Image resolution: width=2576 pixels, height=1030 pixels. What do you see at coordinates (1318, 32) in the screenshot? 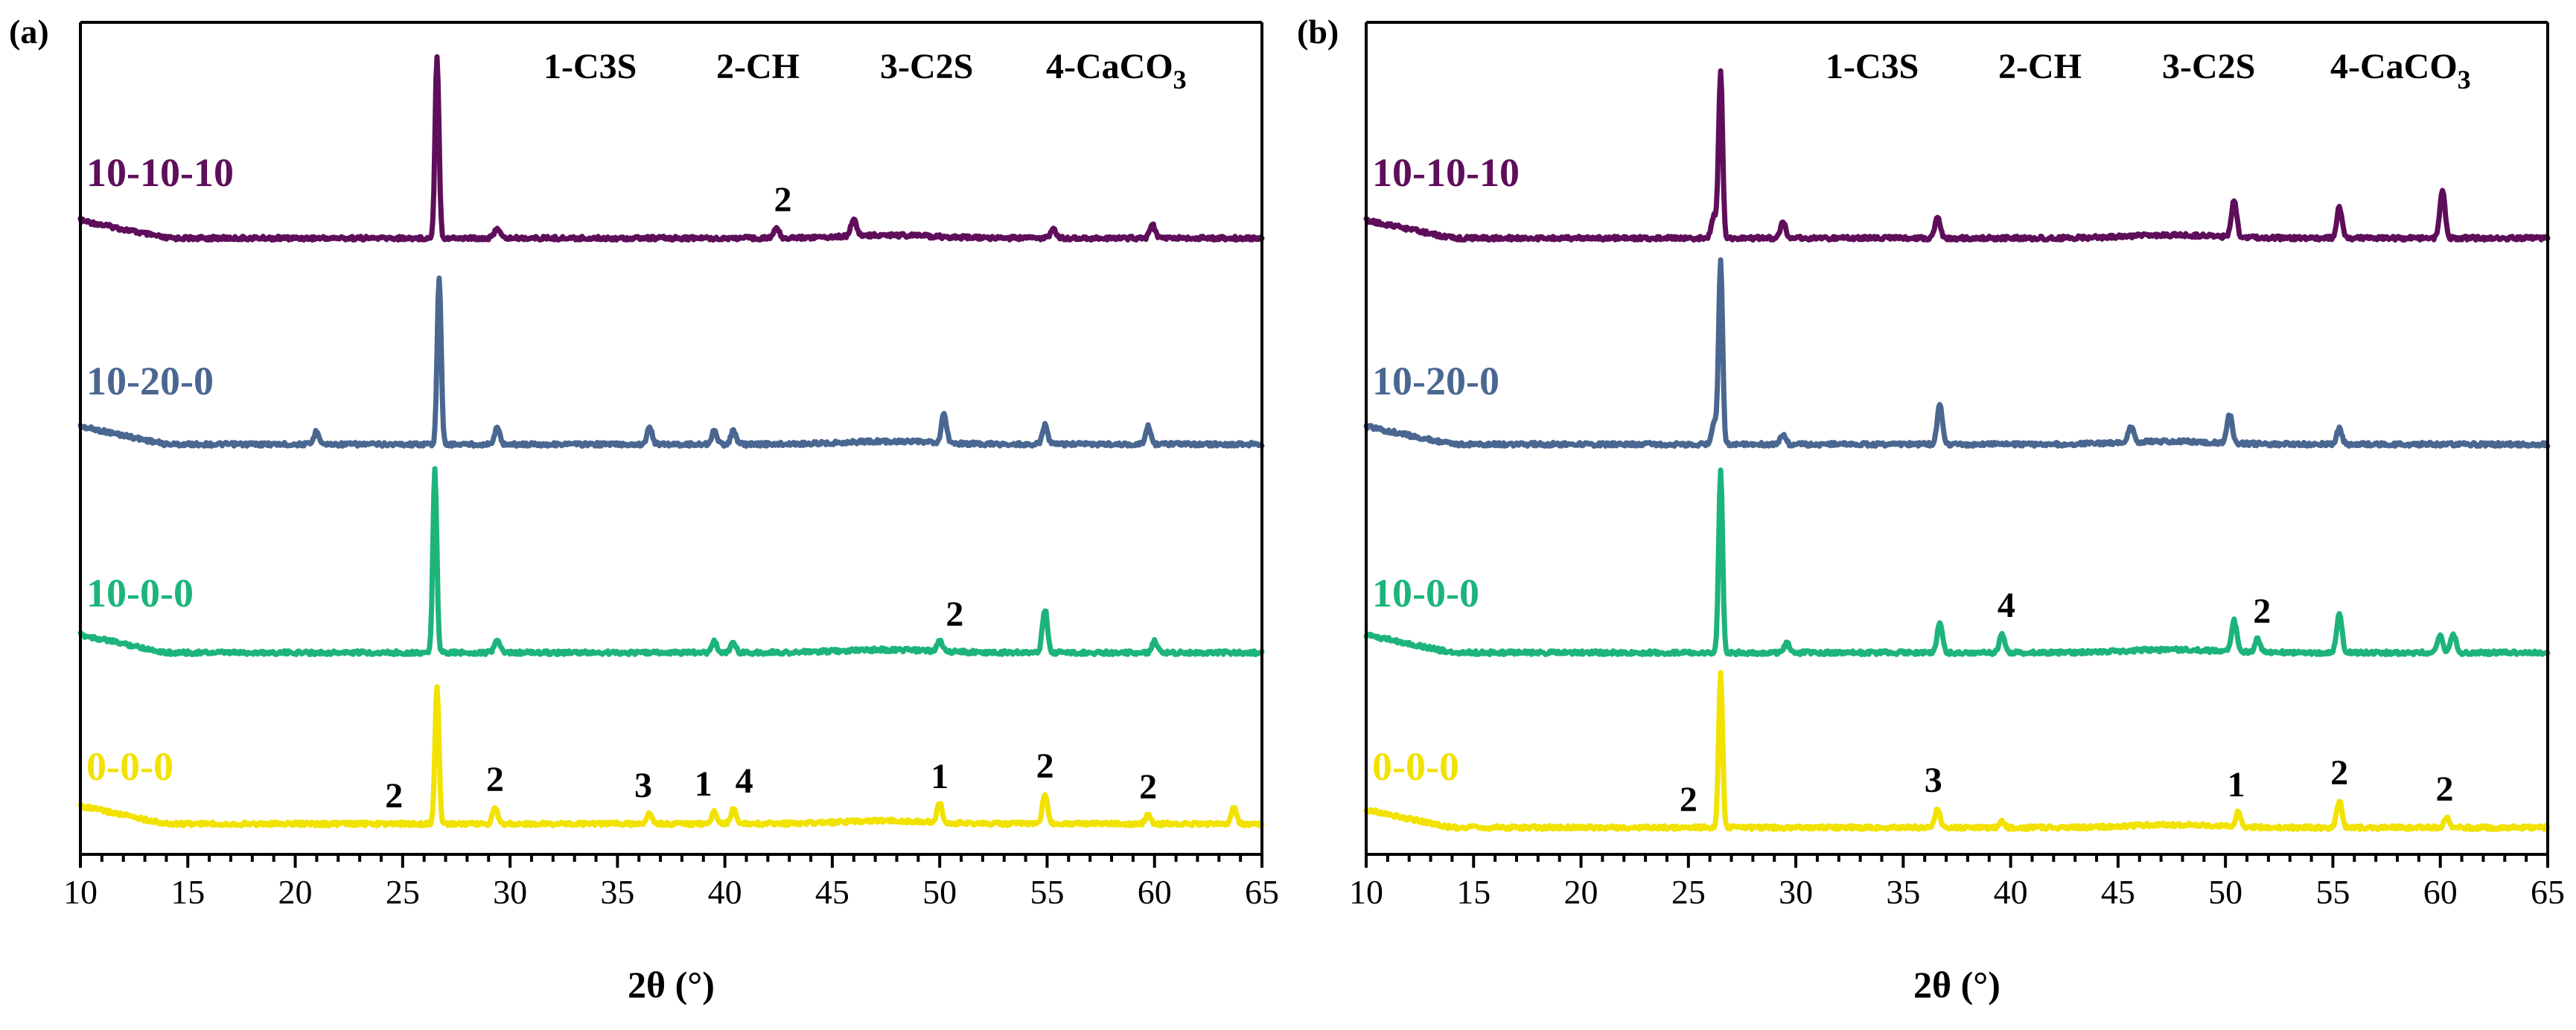
I see `panel-label: (b)` at bounding box center [1318, 32].